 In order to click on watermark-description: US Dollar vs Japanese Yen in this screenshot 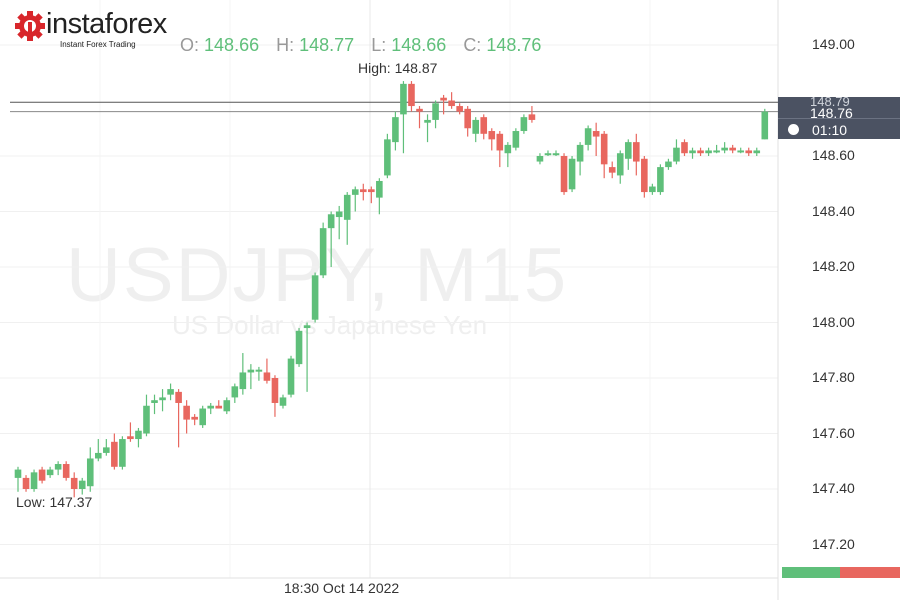, I will do `click(330, 325)`.